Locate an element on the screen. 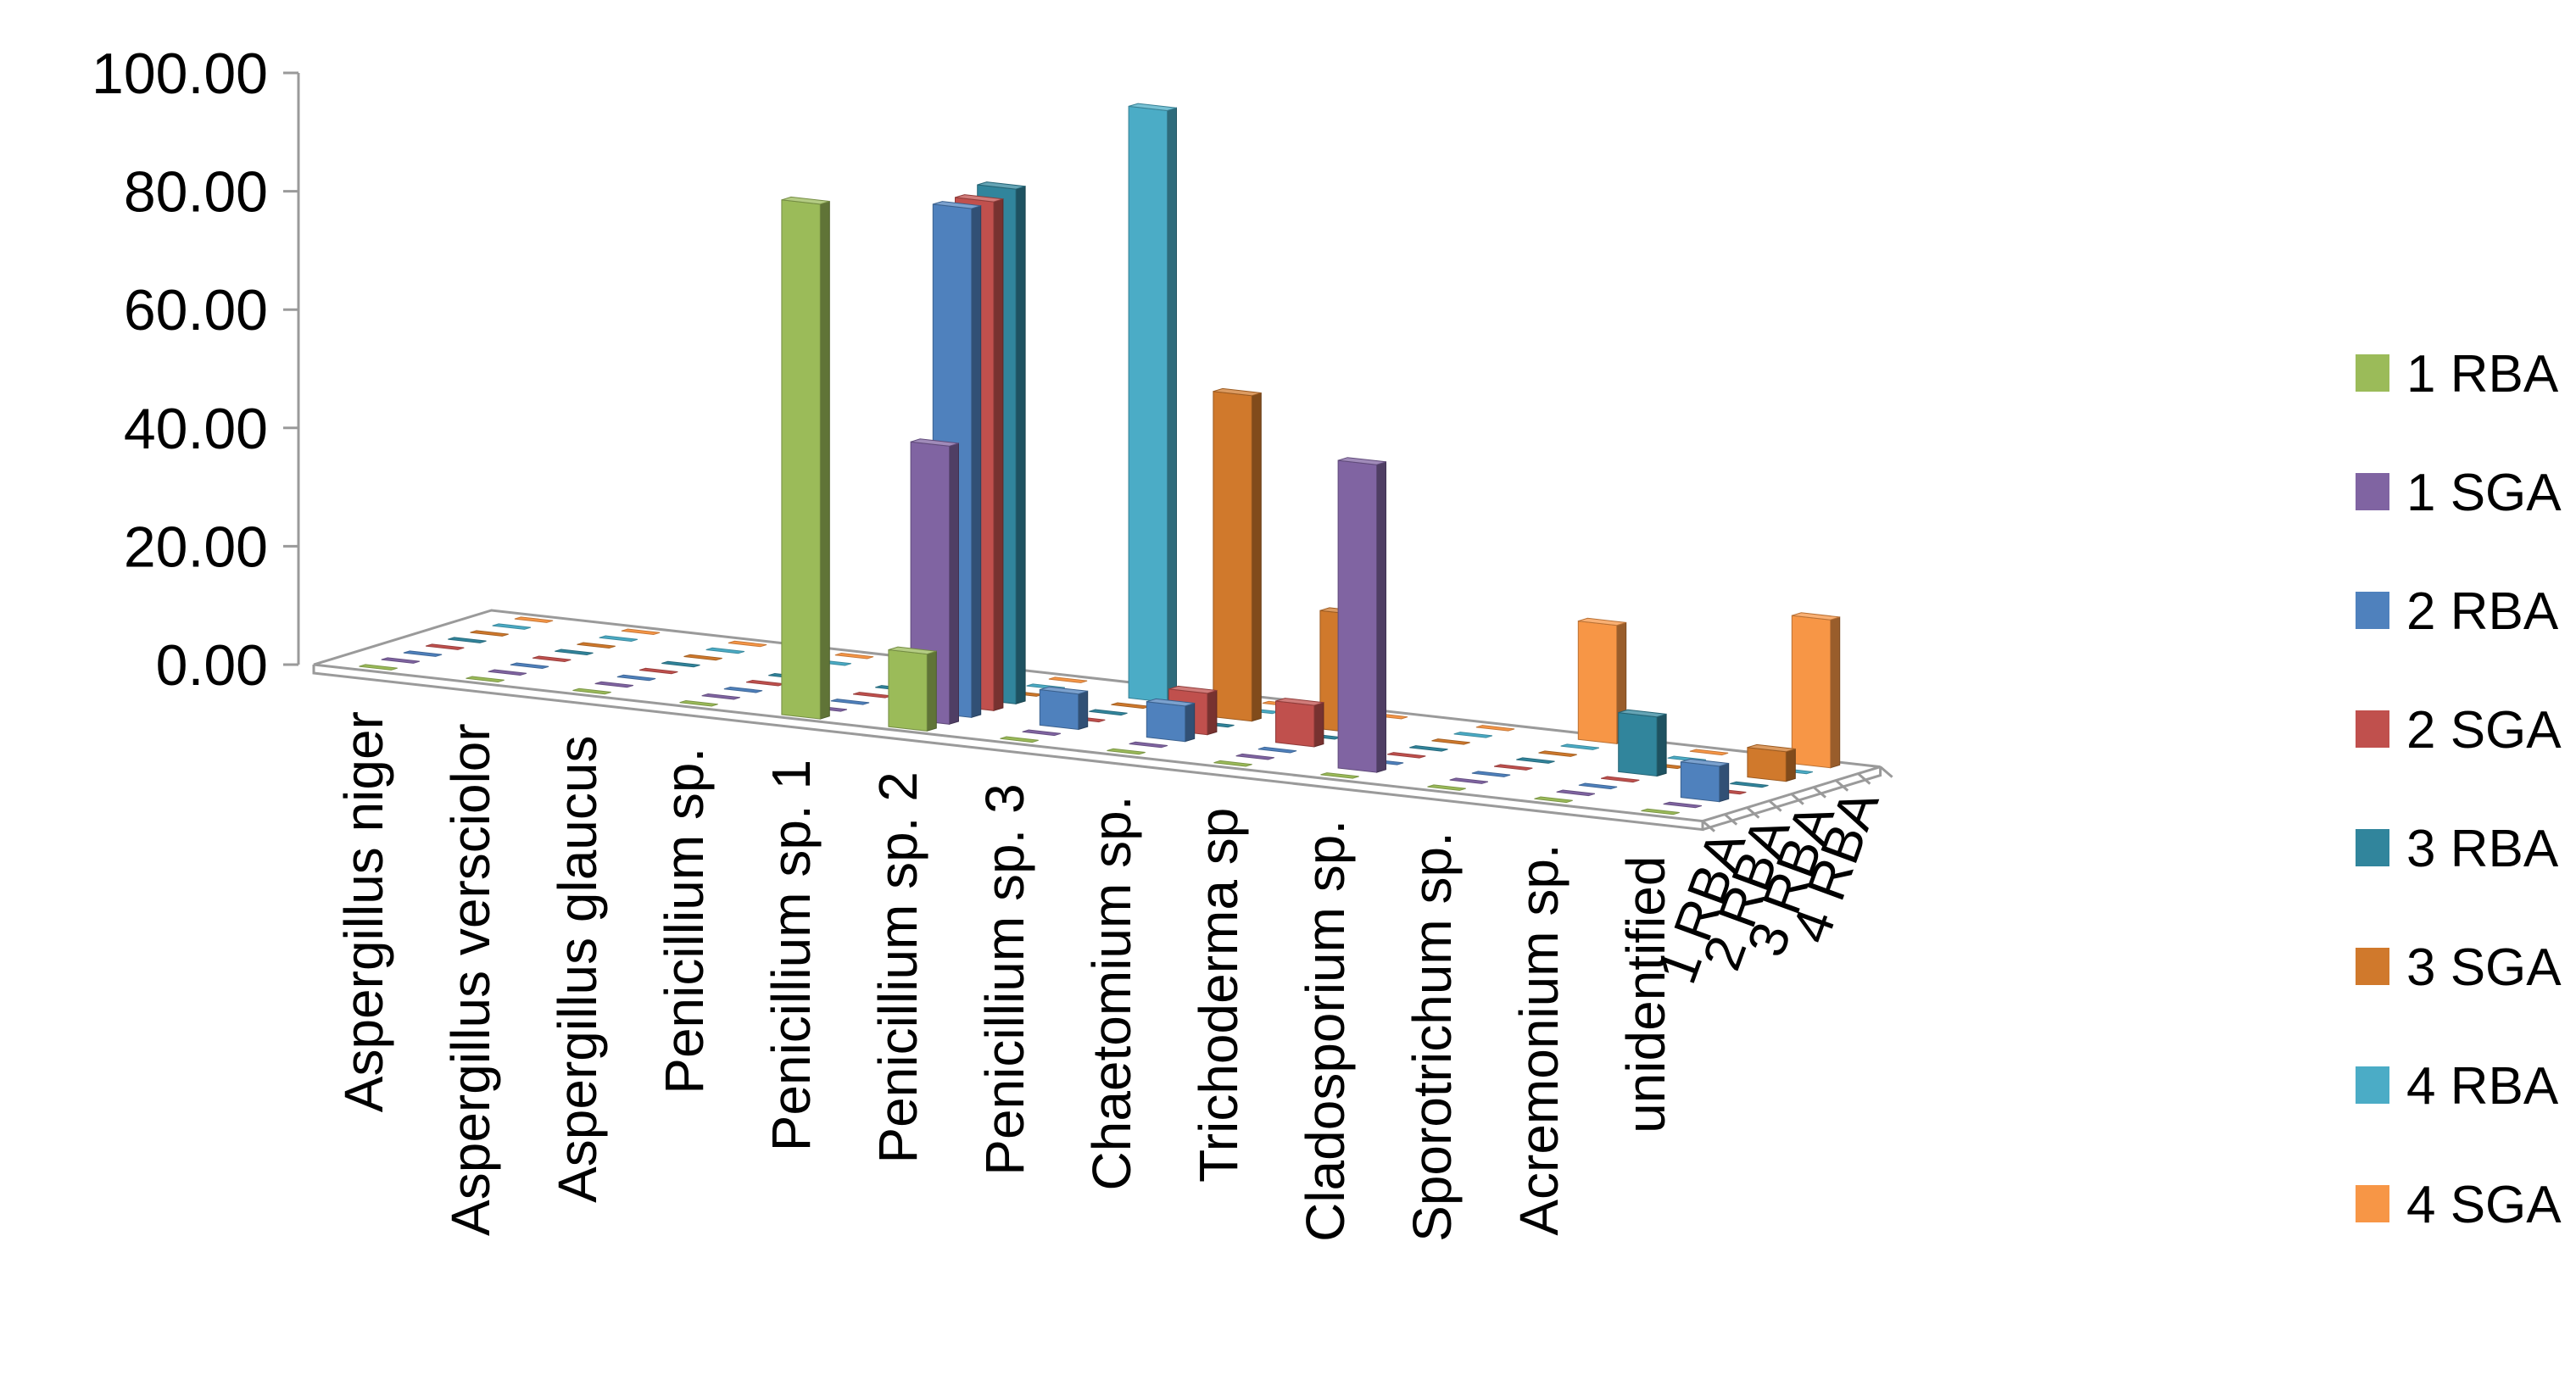 This screenshot has width=2576, height=1375. x-category-label: Penicillium sp. is located at coordinates (684, 921).